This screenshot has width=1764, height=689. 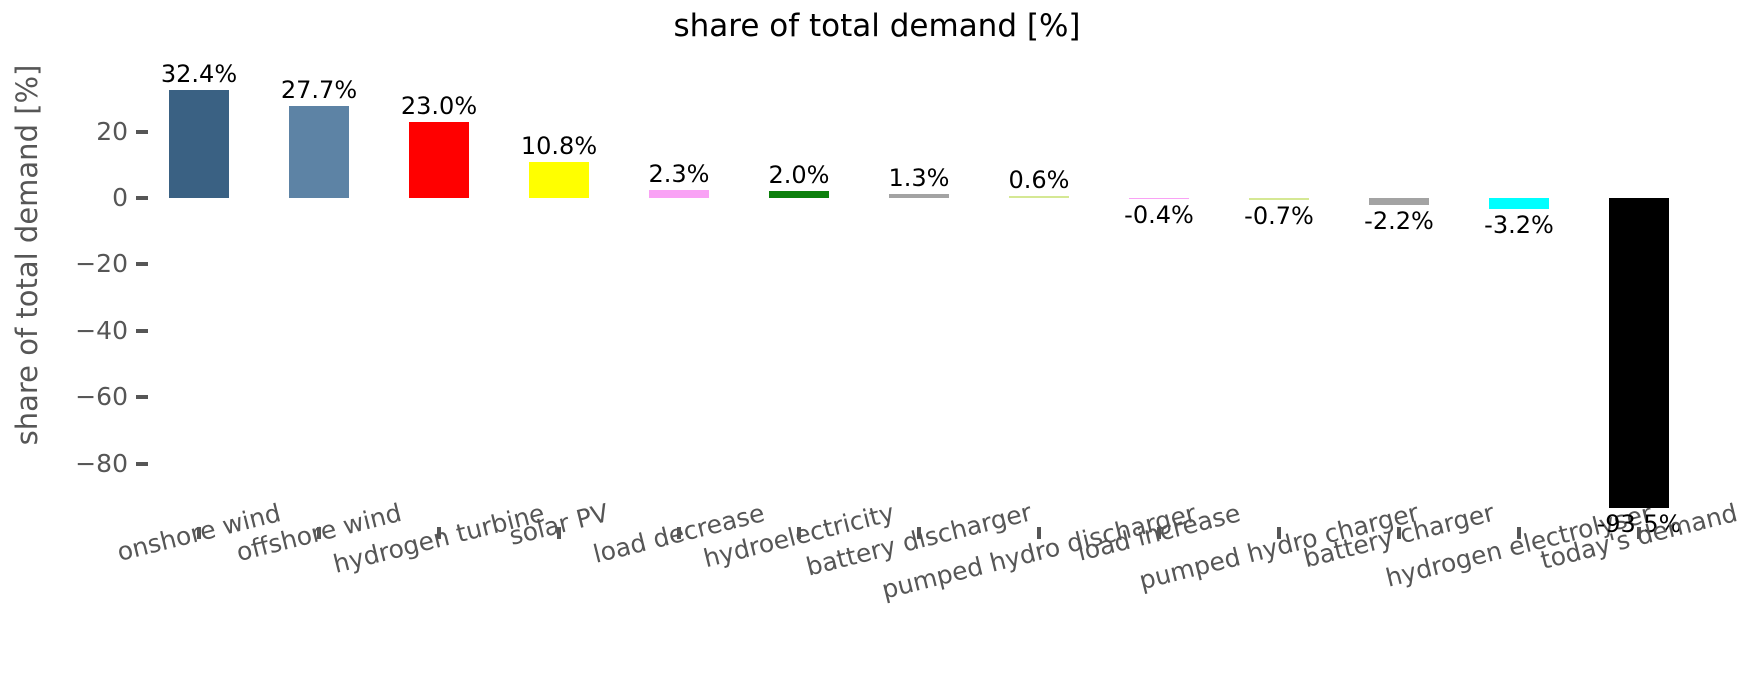 I want to click on chart-title: share of total demand [%], so click(x=877, y=26).